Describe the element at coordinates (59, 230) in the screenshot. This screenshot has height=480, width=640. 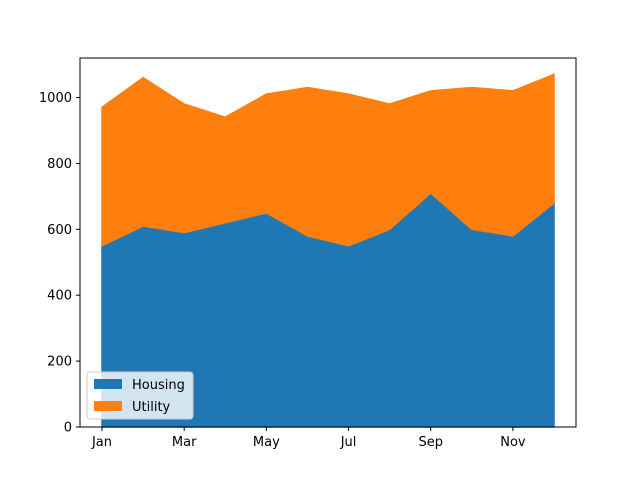
I see `y-tick-label: 600` at that location.